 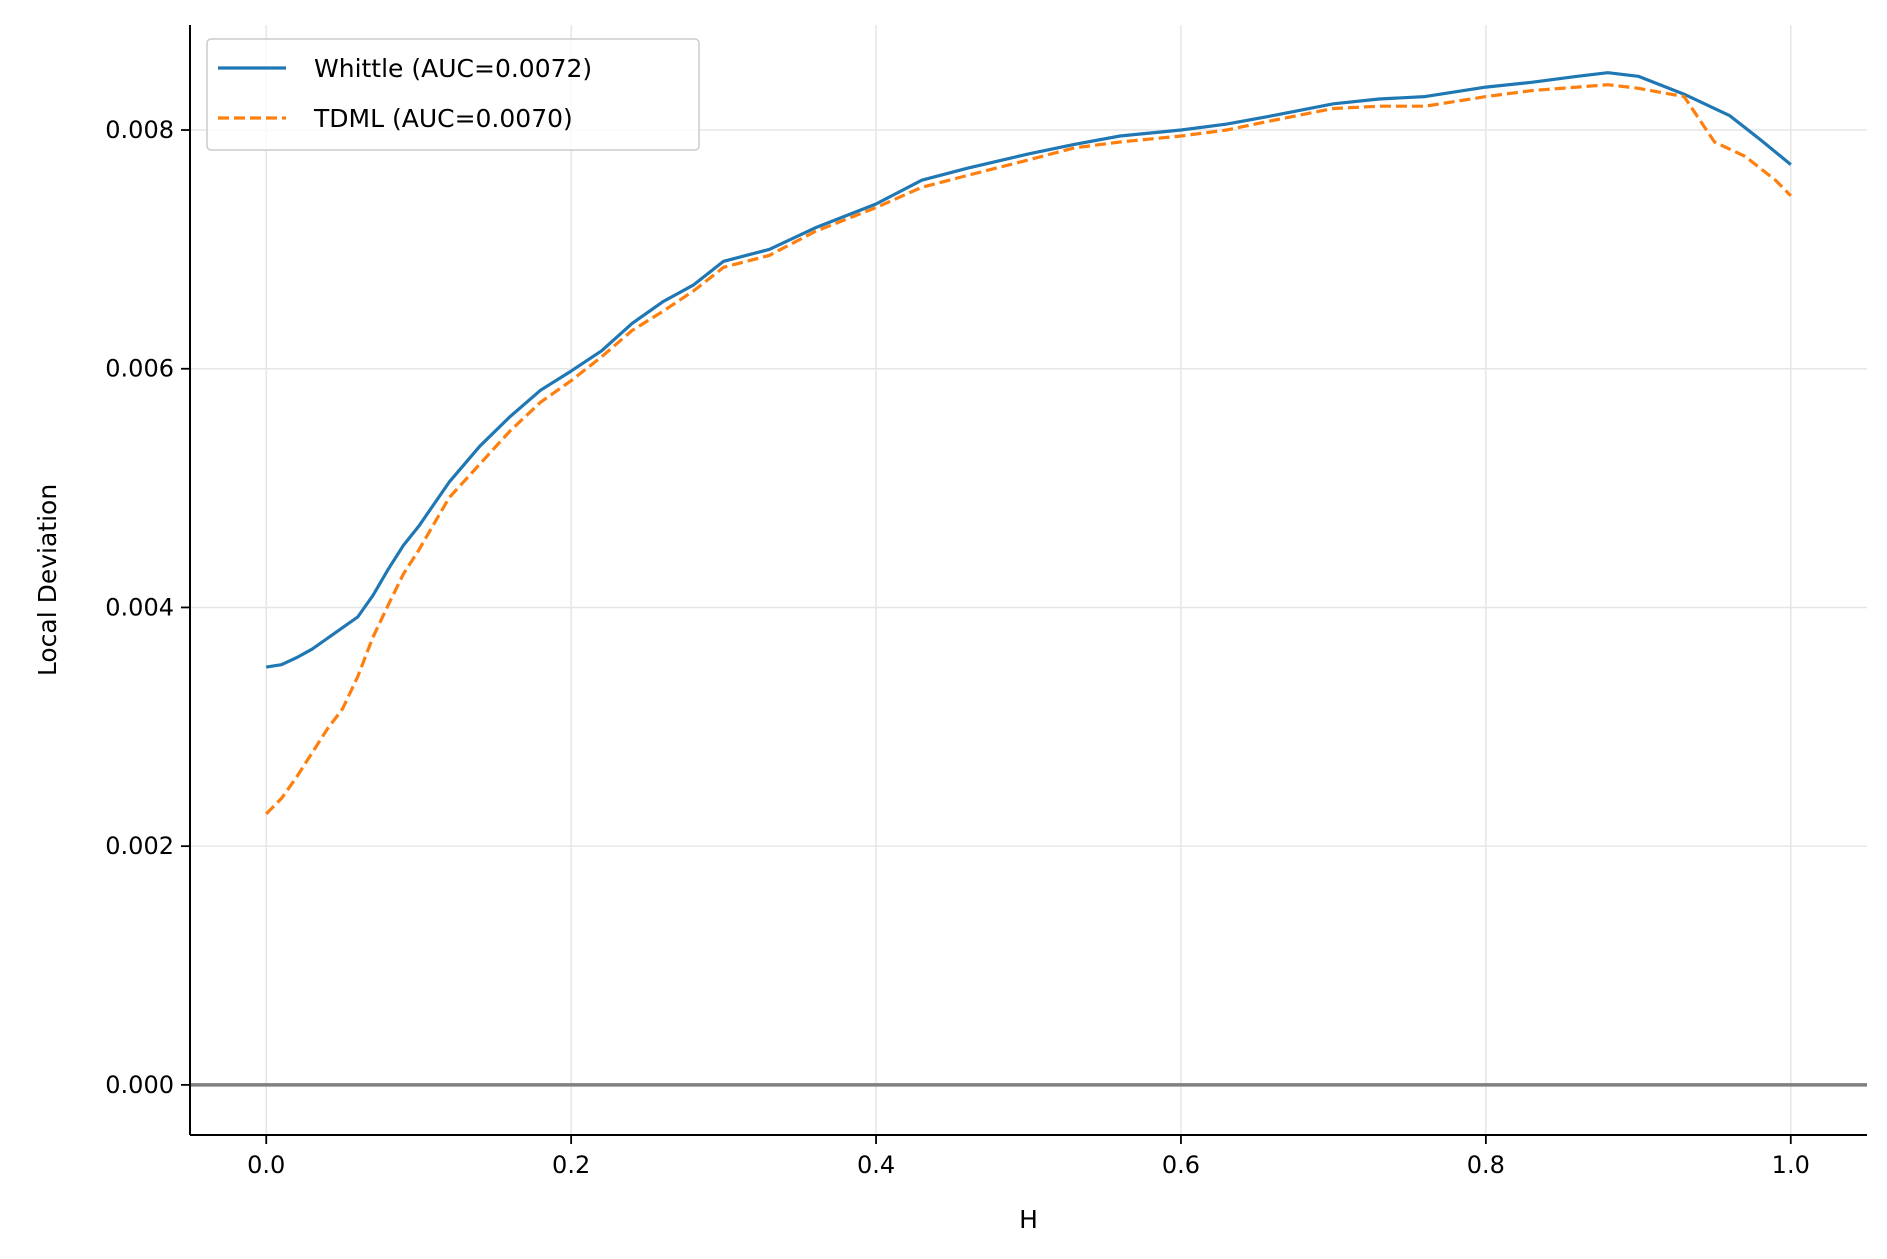 I want to click on legend-box, so click(x=453, y=94).